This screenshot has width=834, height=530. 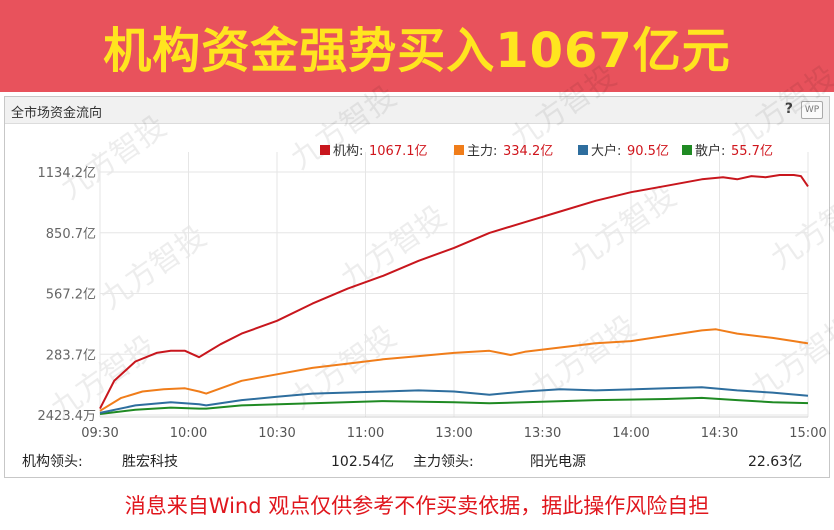 What do you see at coordinates (362, 462) in the screenshot?
I see `org-lead-value: 102.54亿` at bounding box center [362, 462].